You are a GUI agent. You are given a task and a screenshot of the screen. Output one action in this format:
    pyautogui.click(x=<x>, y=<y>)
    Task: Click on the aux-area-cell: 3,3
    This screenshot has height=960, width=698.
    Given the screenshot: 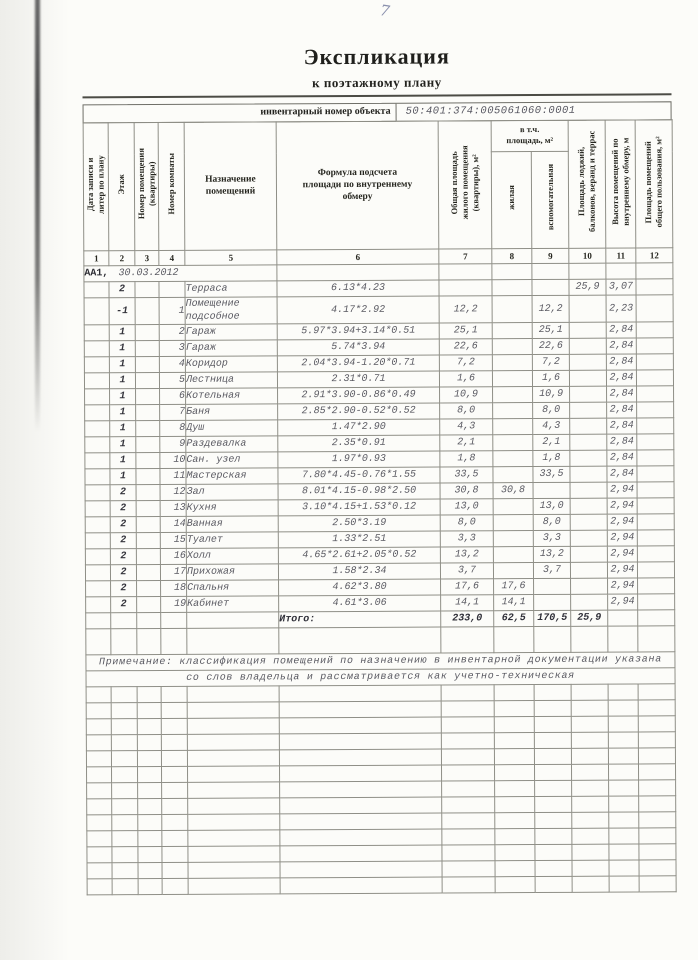 What is the action you would take?
    pyautogui.click(x=552, y=538)
    